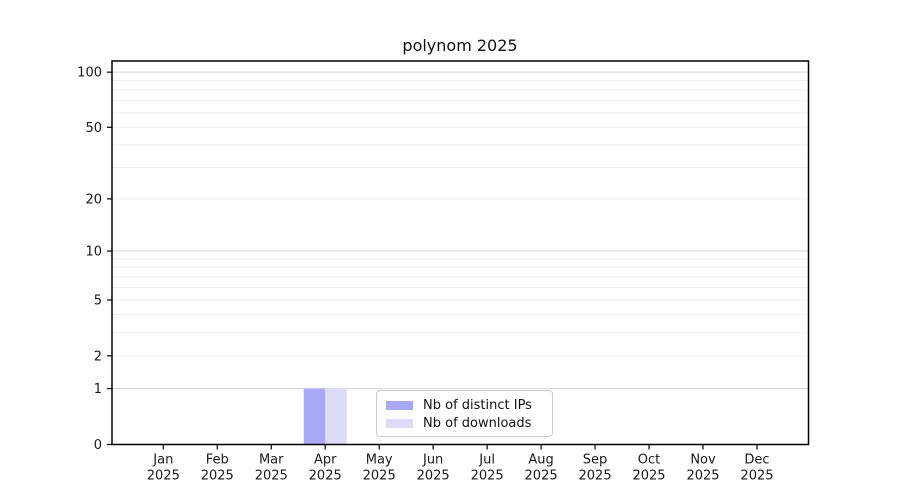 The image size is (900, 500). Describe the element at coordinates (399, 405) in the screenshot. I see `legend-swatch-distinct-ips-icon` at that location.